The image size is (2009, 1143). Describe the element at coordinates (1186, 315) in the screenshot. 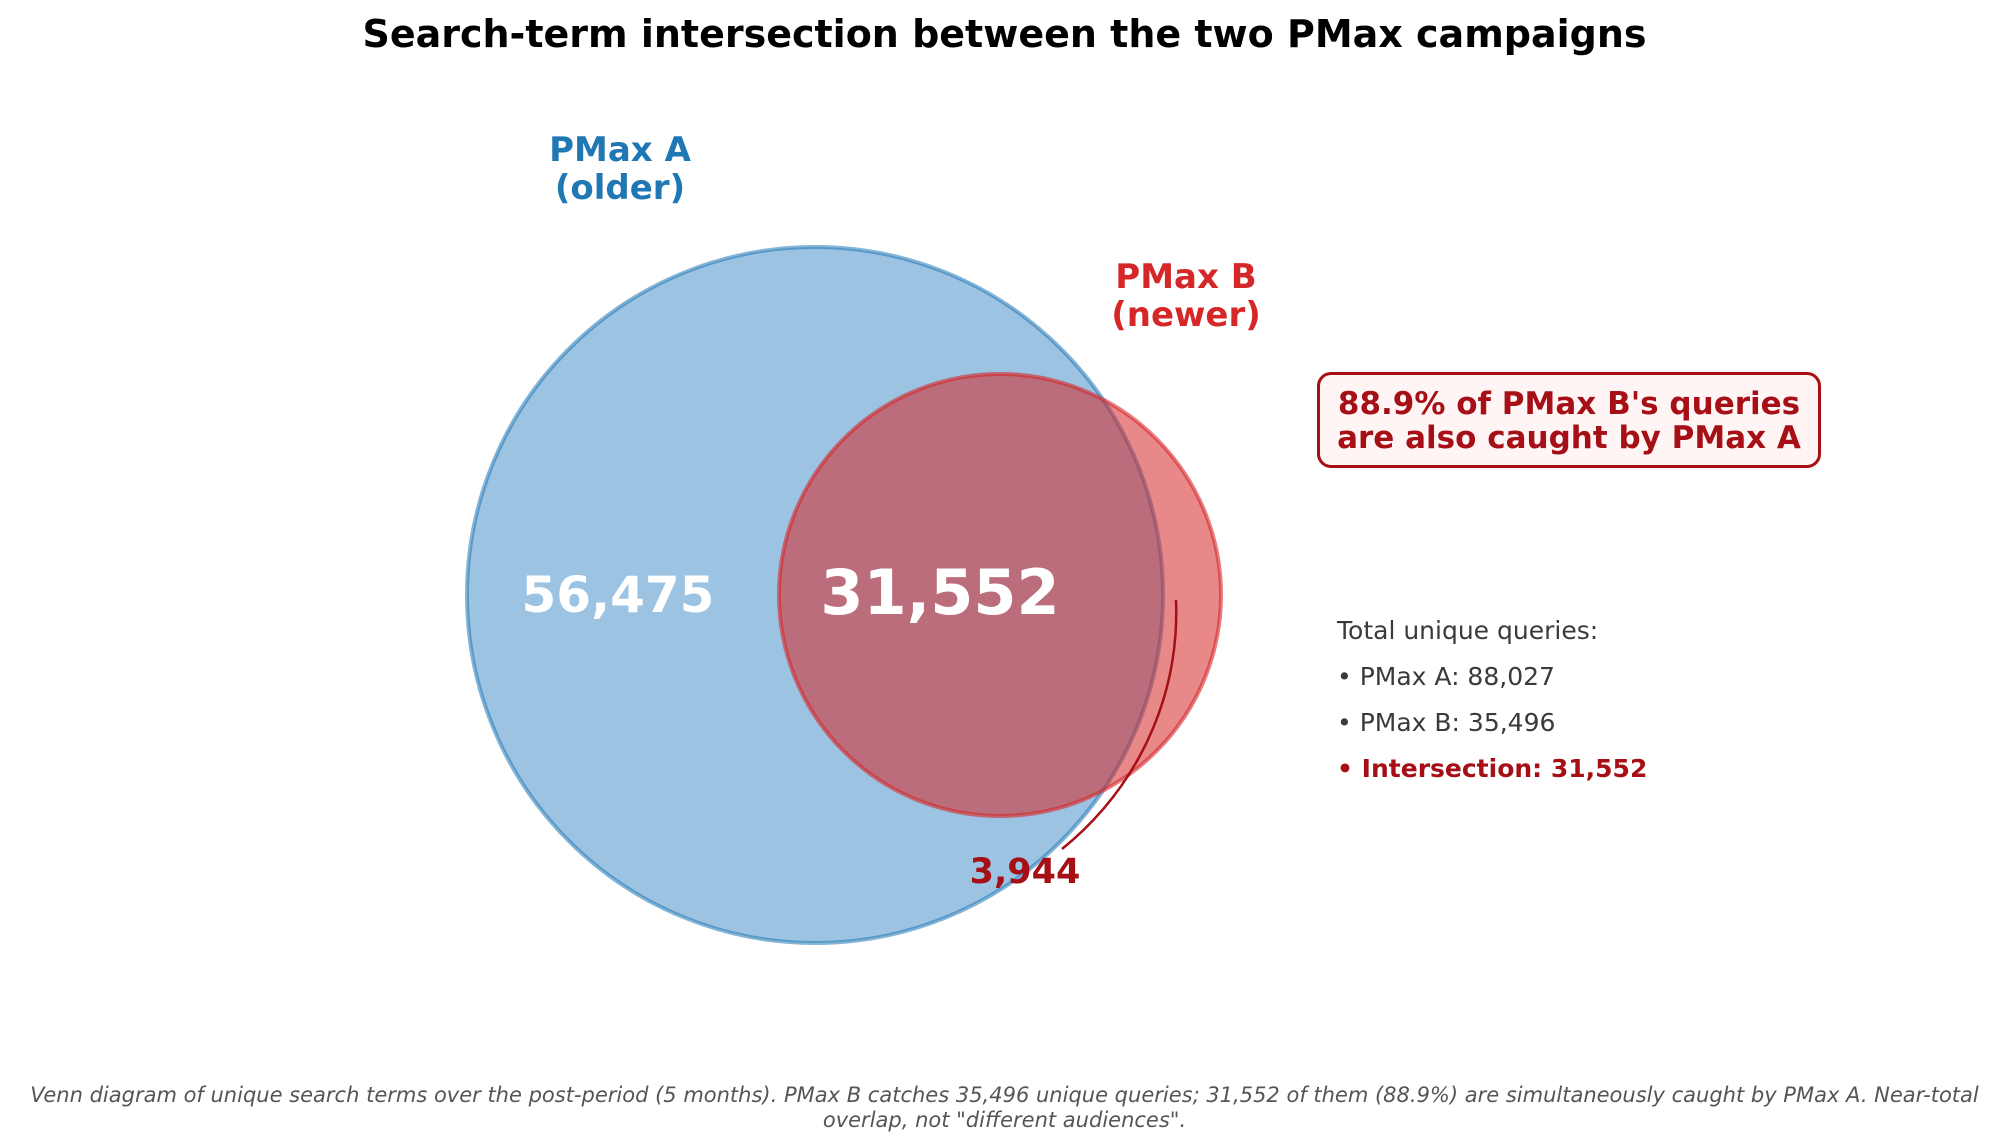

I see `pmax-b-label-line2: (newer)` at that location.